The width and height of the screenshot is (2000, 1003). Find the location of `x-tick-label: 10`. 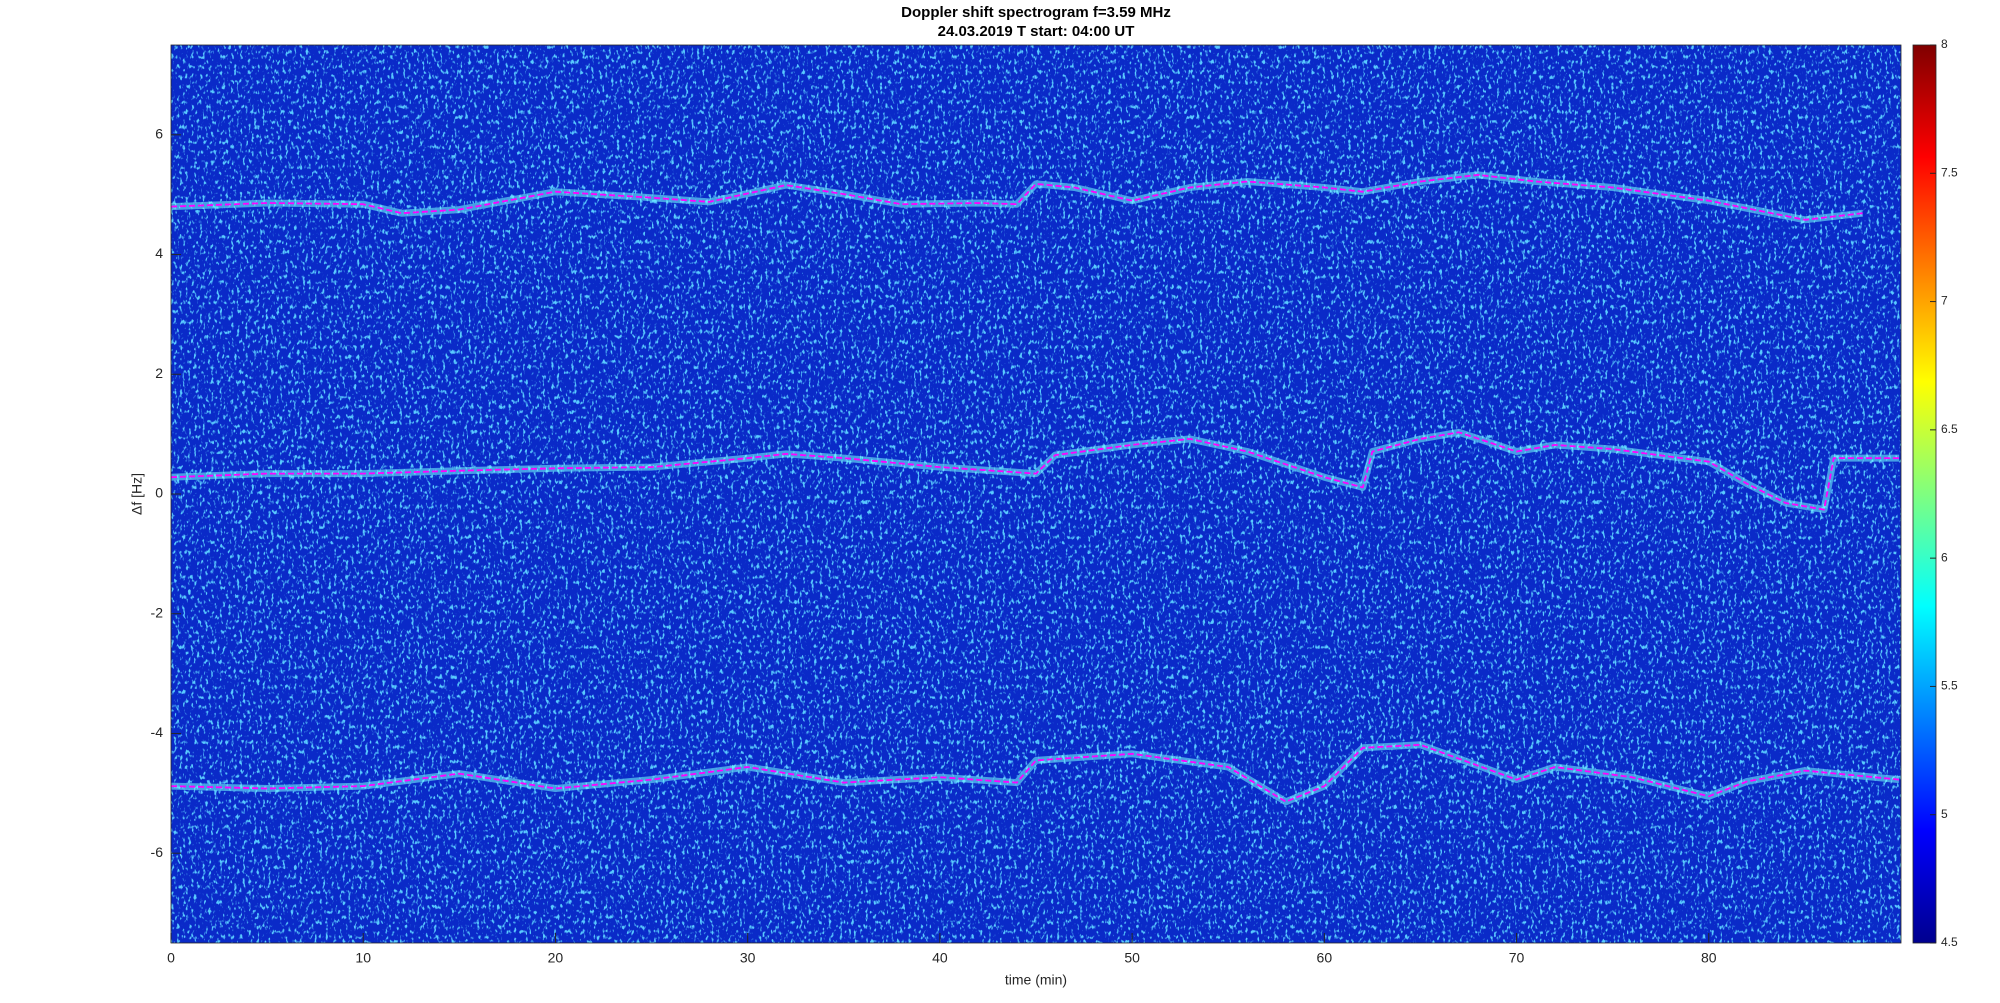

x-tick-label: 10 is located at coordinates (363, 958).